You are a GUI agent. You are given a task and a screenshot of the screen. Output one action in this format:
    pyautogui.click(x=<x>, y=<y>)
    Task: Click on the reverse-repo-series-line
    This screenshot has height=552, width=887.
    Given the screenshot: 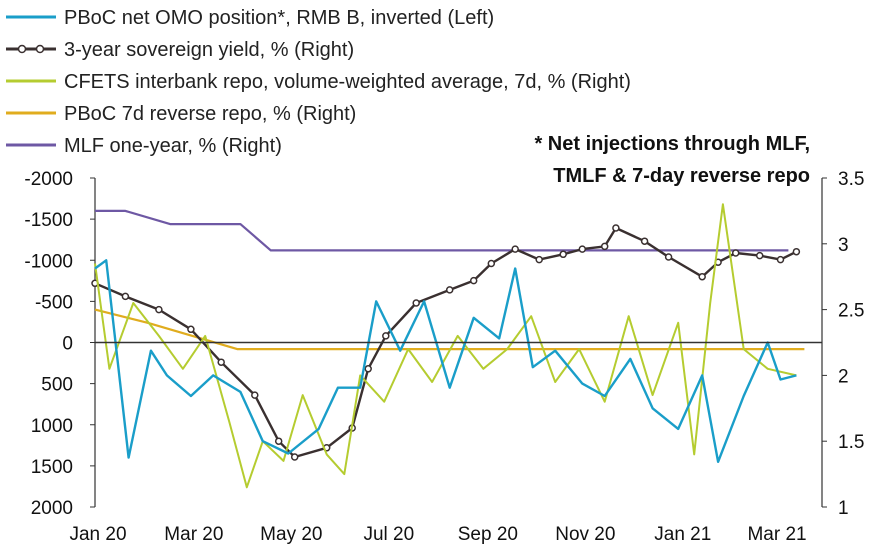 What is the action you would take?
    pyautogui.click(x=449, y=329)
    